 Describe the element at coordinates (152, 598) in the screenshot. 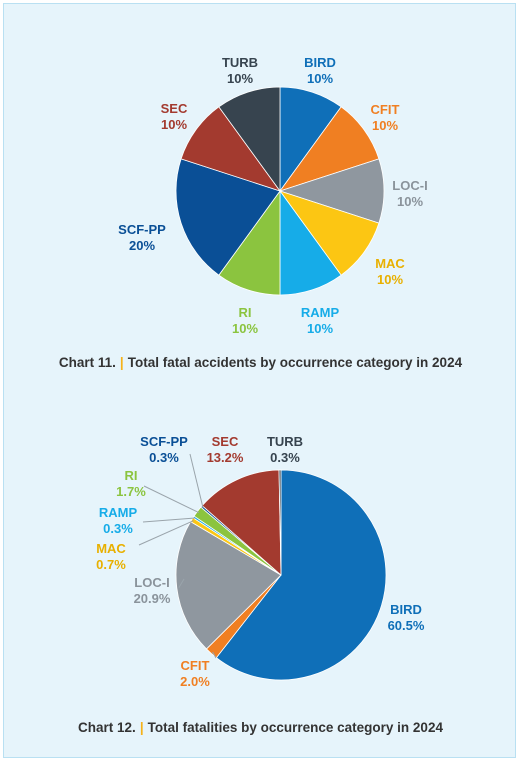

I see `slice-value-loc-i: 20.9%` at that location.